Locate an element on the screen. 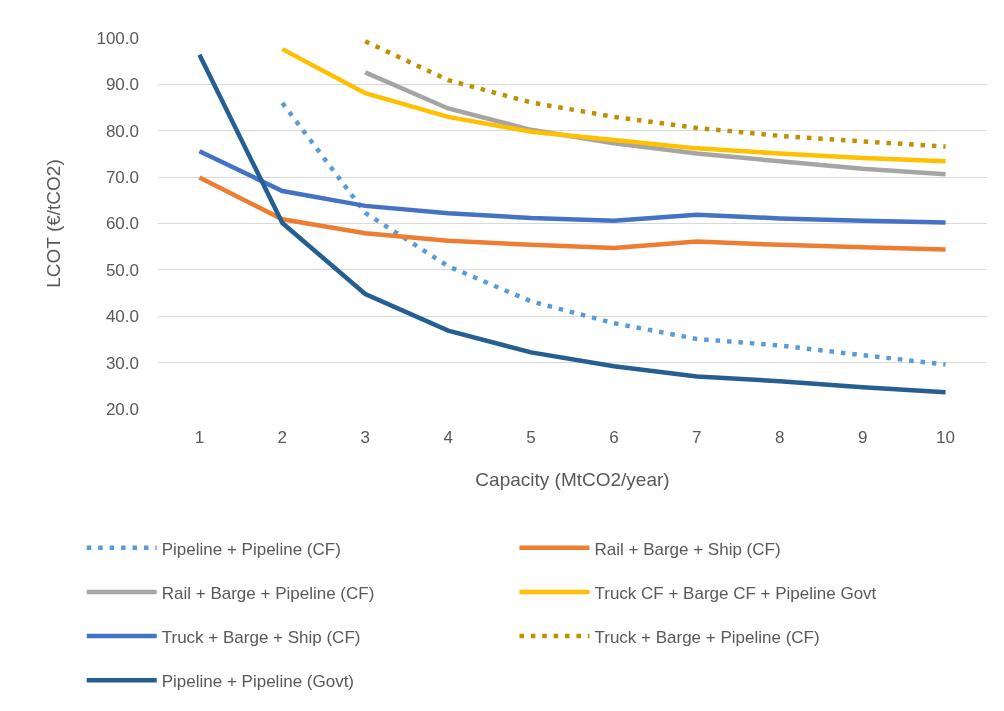  legend-label: Truck + Barge + Pipeline (CF) is located at coordinates (707, 637).